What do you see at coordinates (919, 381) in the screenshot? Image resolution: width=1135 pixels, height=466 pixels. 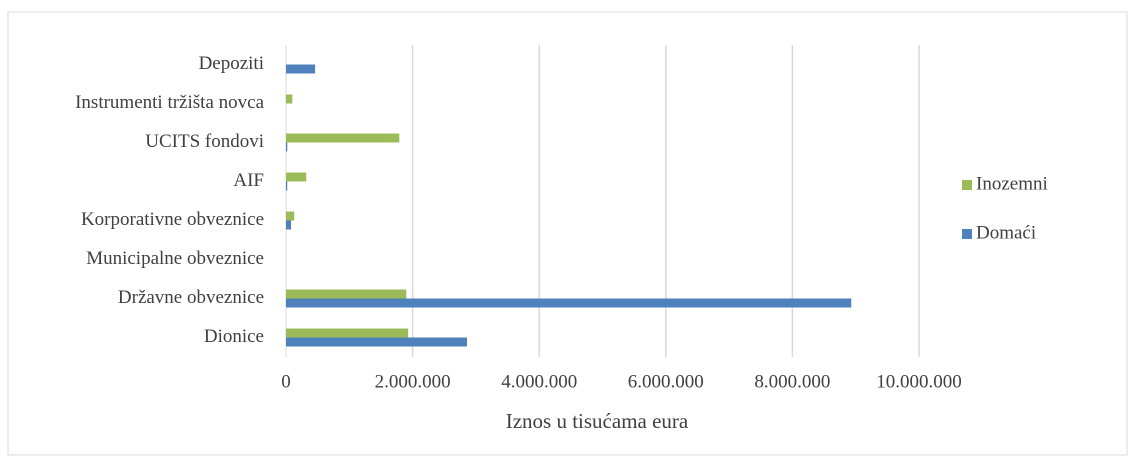 I see `x-tick-label: 10.000.000` at bounding box center [919, 381].